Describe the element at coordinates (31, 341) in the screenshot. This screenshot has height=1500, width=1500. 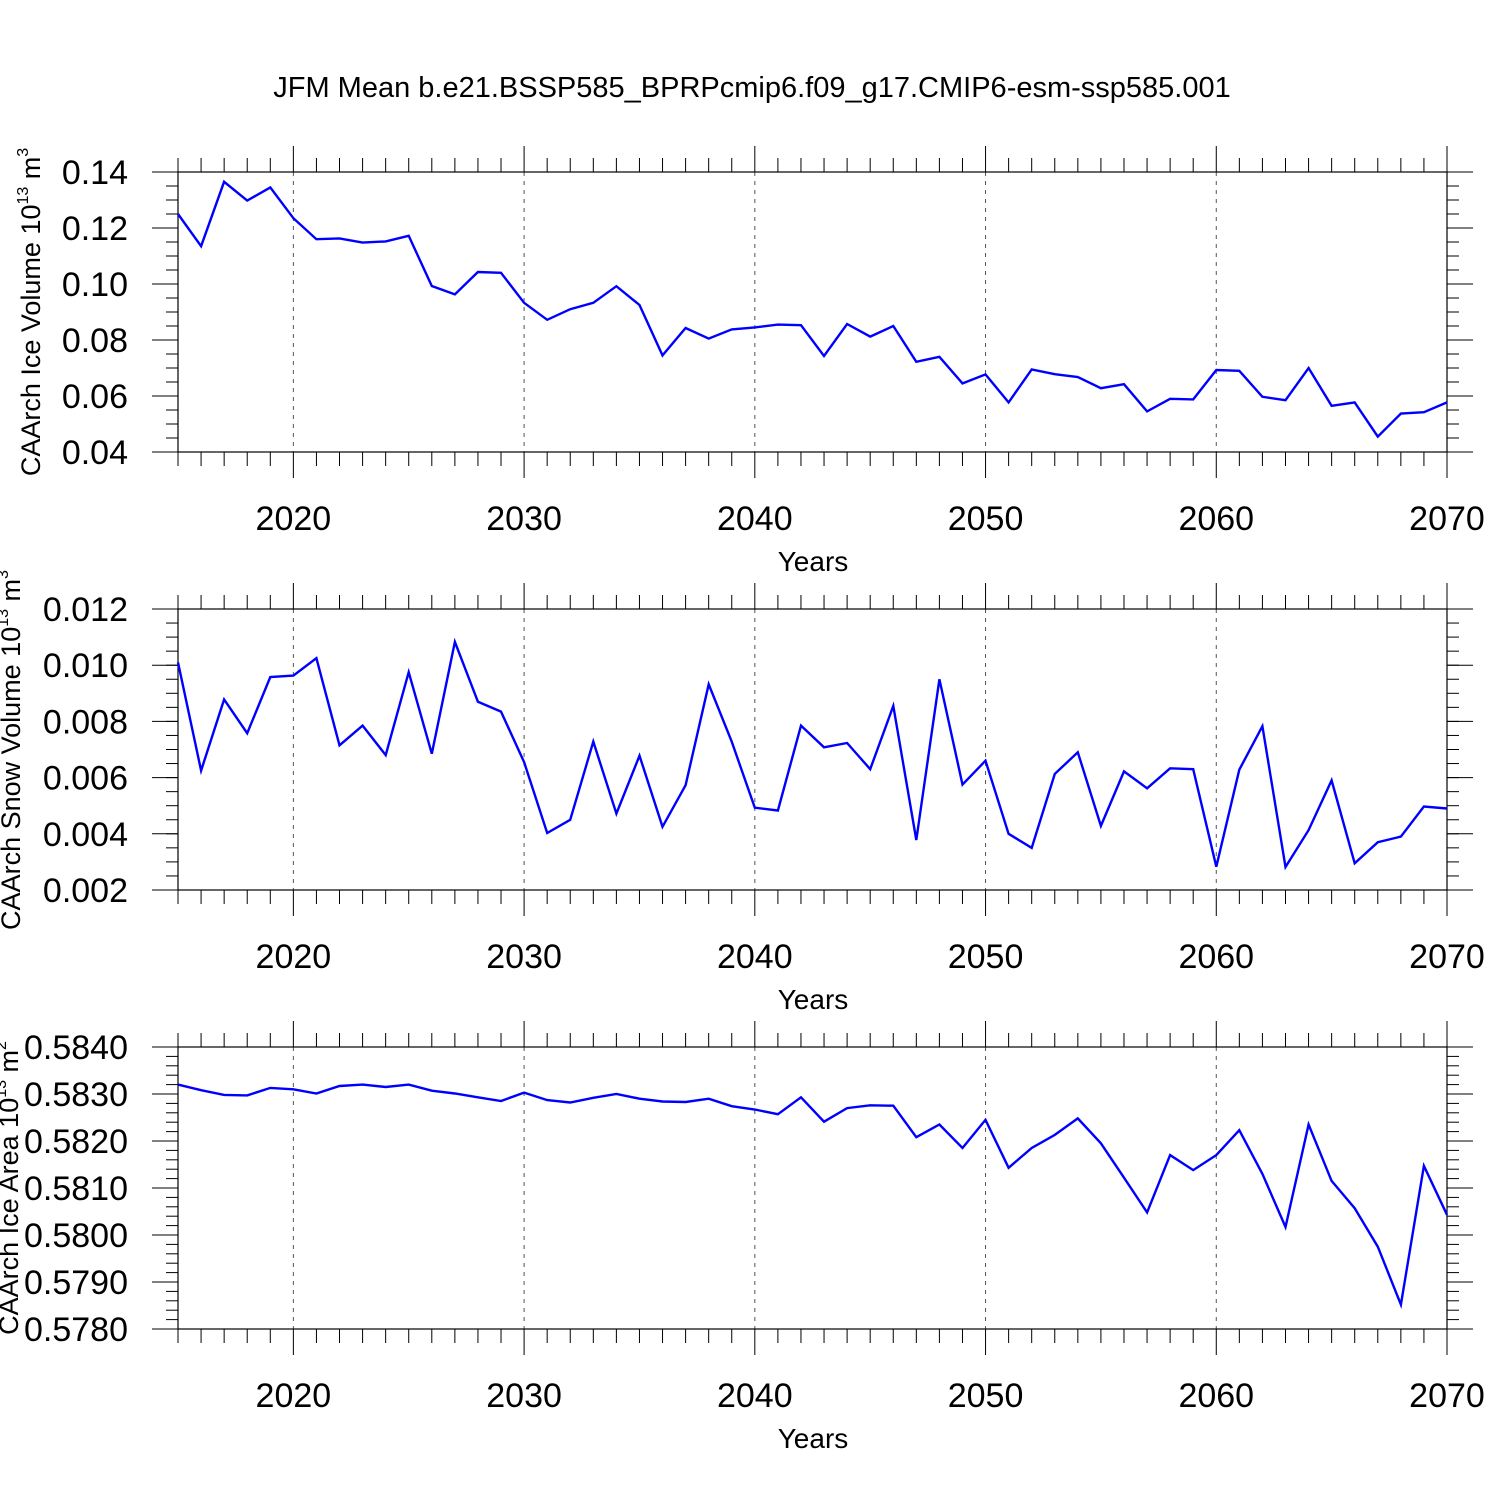
I see `y-axis-label-text: CAArch Ice Volume 10` at that location.